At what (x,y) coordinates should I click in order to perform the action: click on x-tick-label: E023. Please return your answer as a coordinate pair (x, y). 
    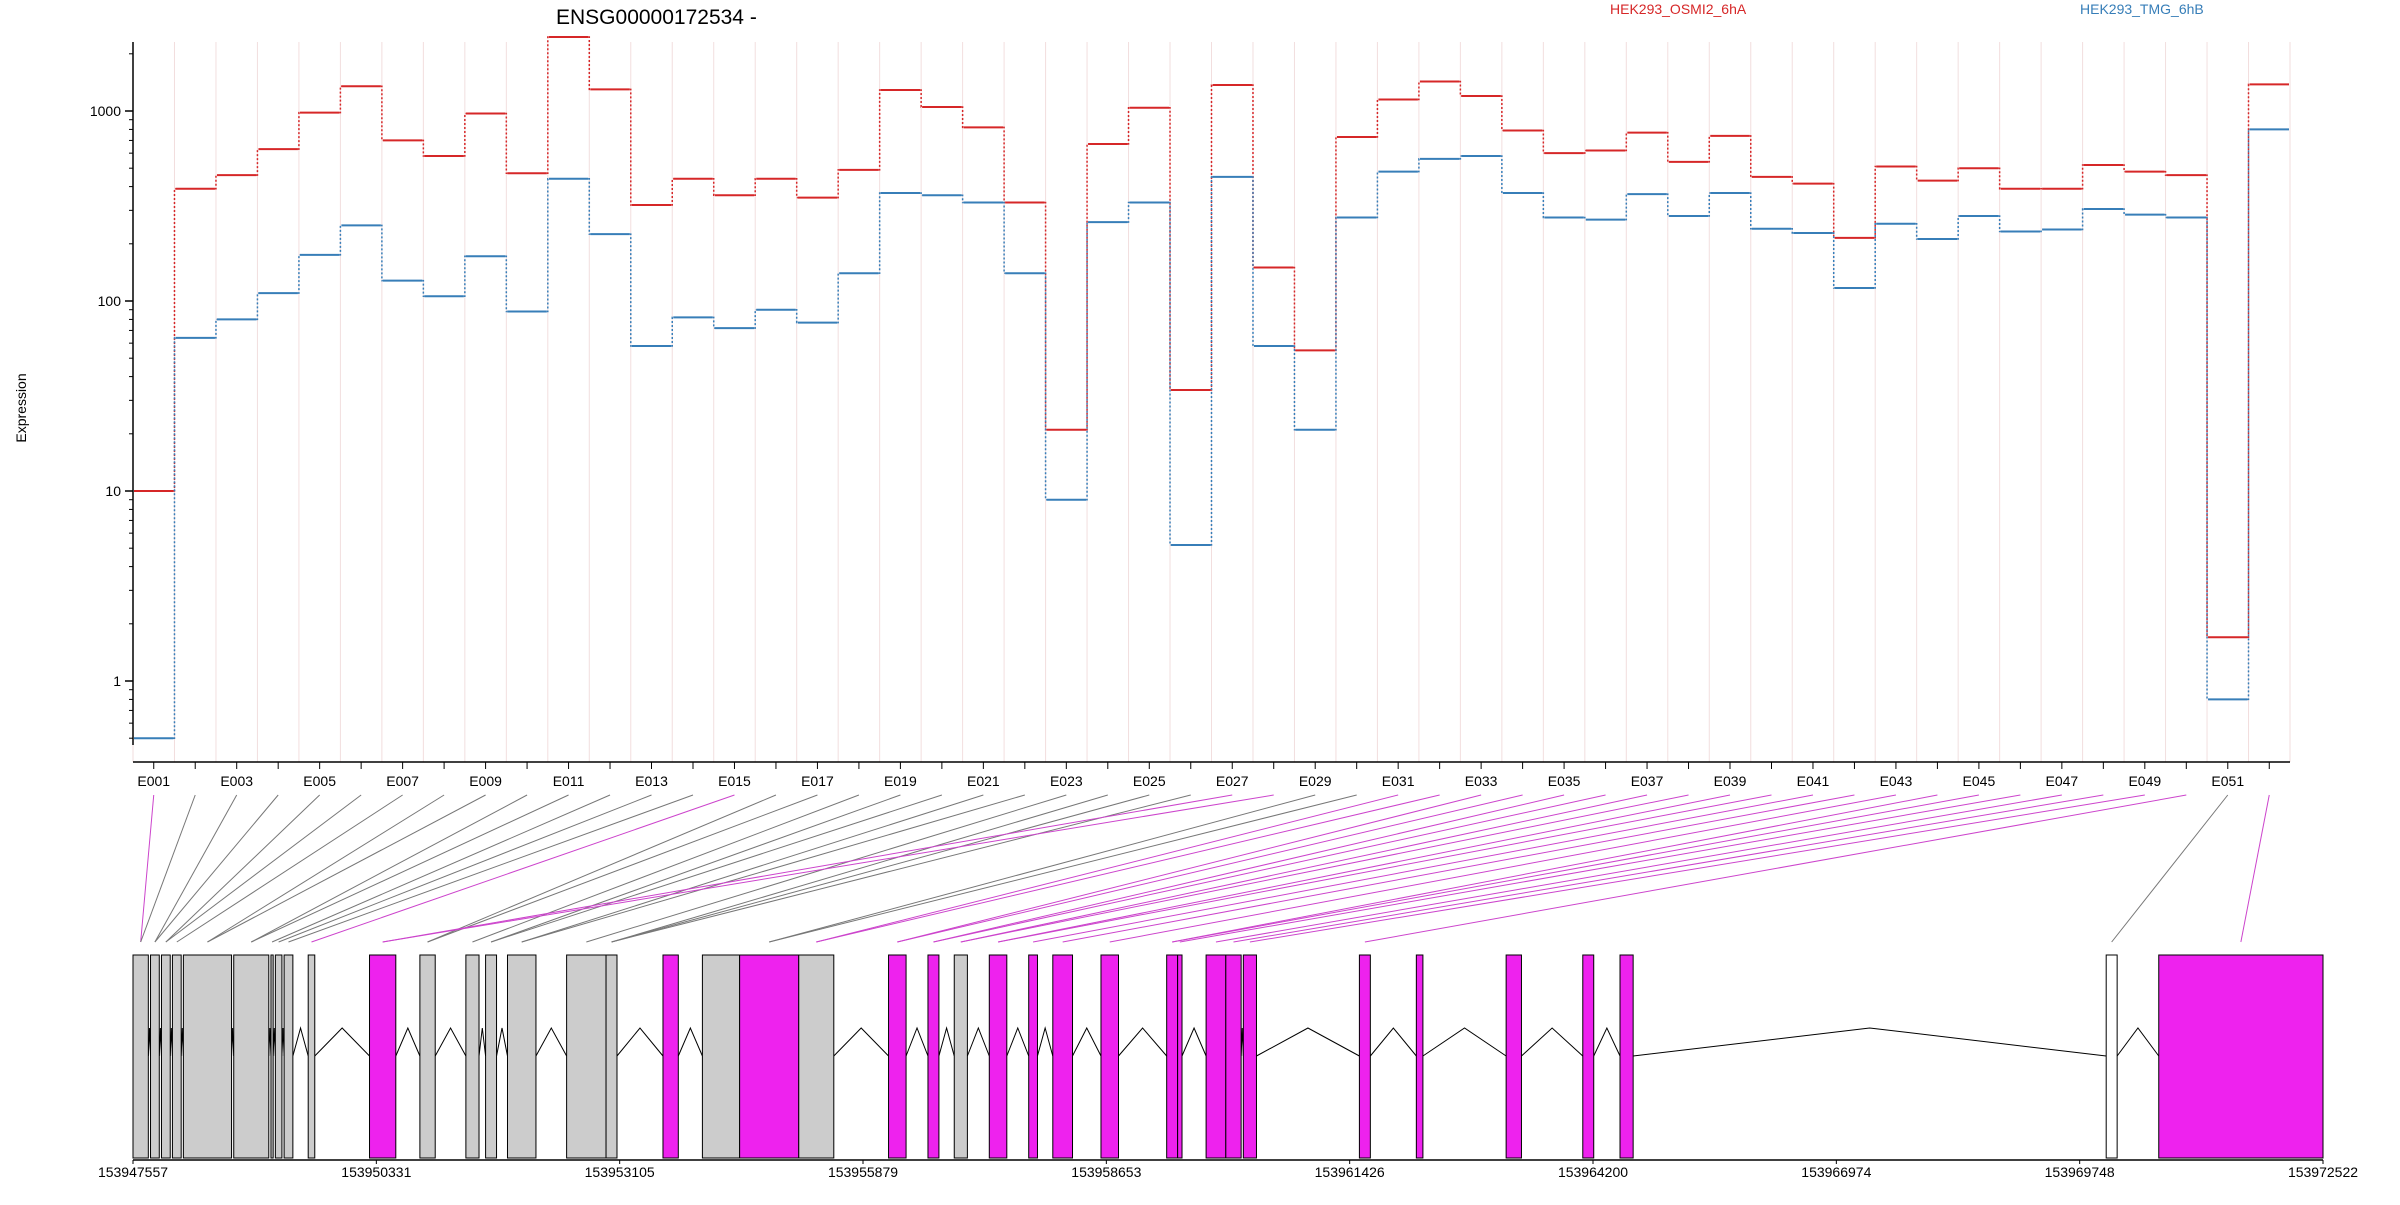
    Looking at the image, I should click on (1066, 781).